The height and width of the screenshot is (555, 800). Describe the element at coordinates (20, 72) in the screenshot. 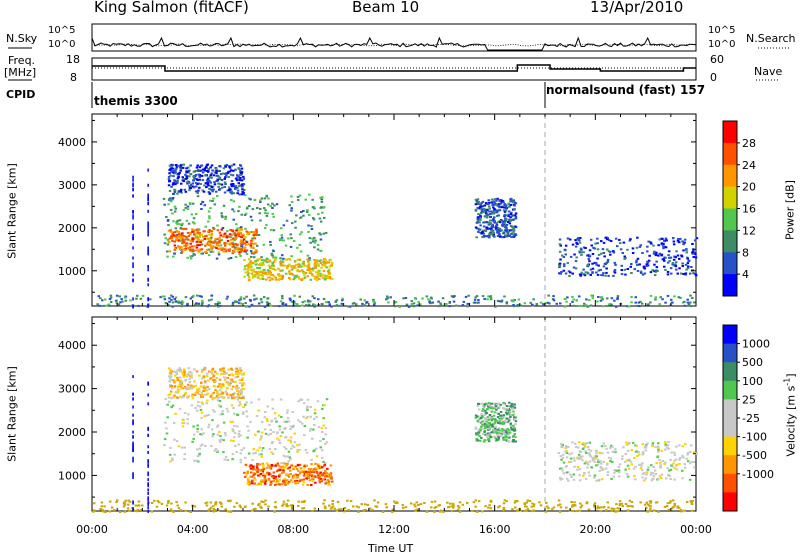

I see `freq-unit: [MHz]` at that location.